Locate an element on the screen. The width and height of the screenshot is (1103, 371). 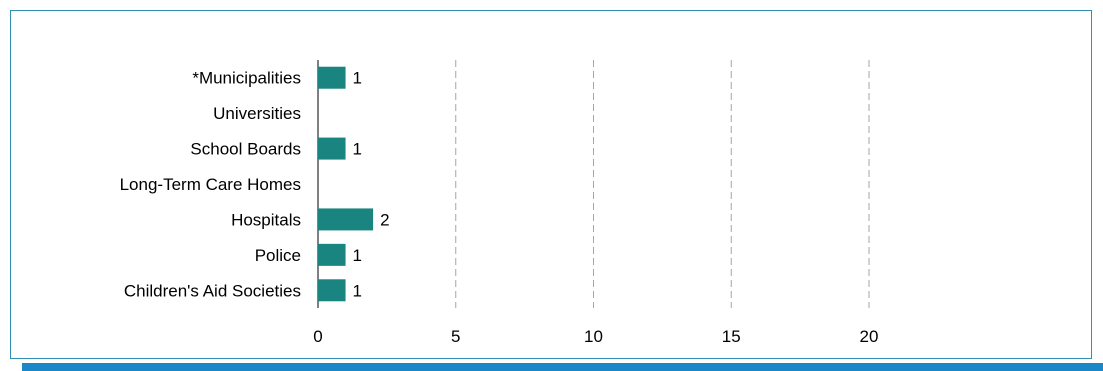
category-label: Universities is located at coordinates (257, 113).